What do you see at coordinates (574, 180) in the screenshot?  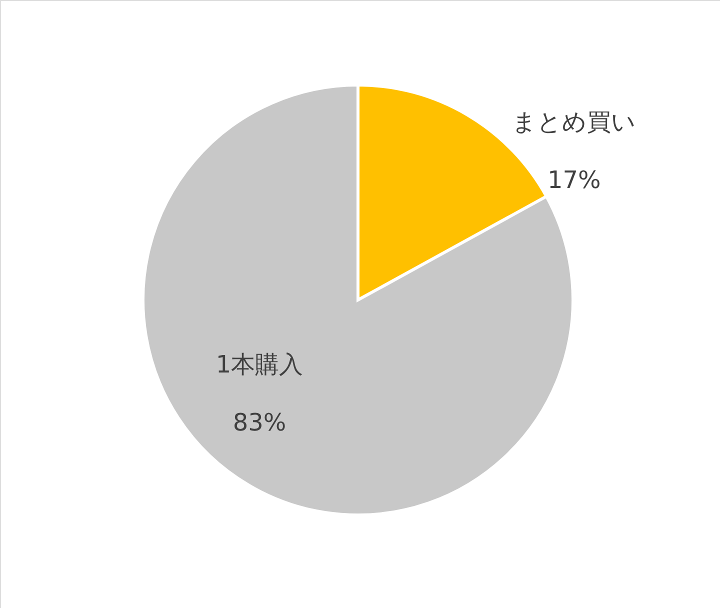 I see `data-label: 17%` at bounding box center [574, 180].